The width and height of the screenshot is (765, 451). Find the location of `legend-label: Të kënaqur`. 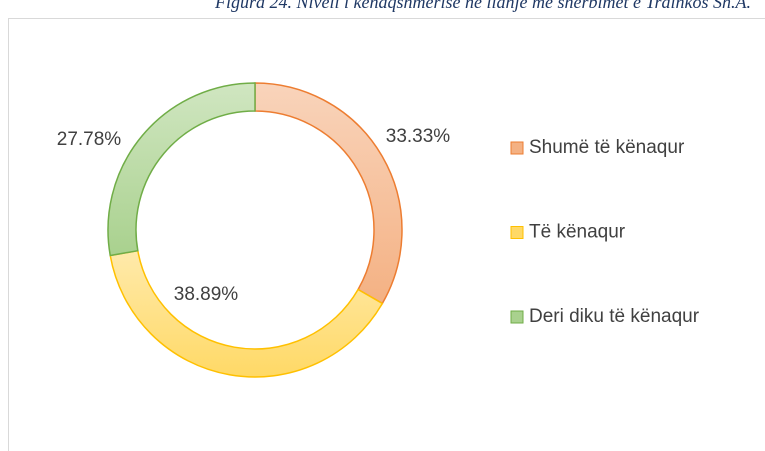

legend-label: Të kënaqur is located at coordinates (577, 232).